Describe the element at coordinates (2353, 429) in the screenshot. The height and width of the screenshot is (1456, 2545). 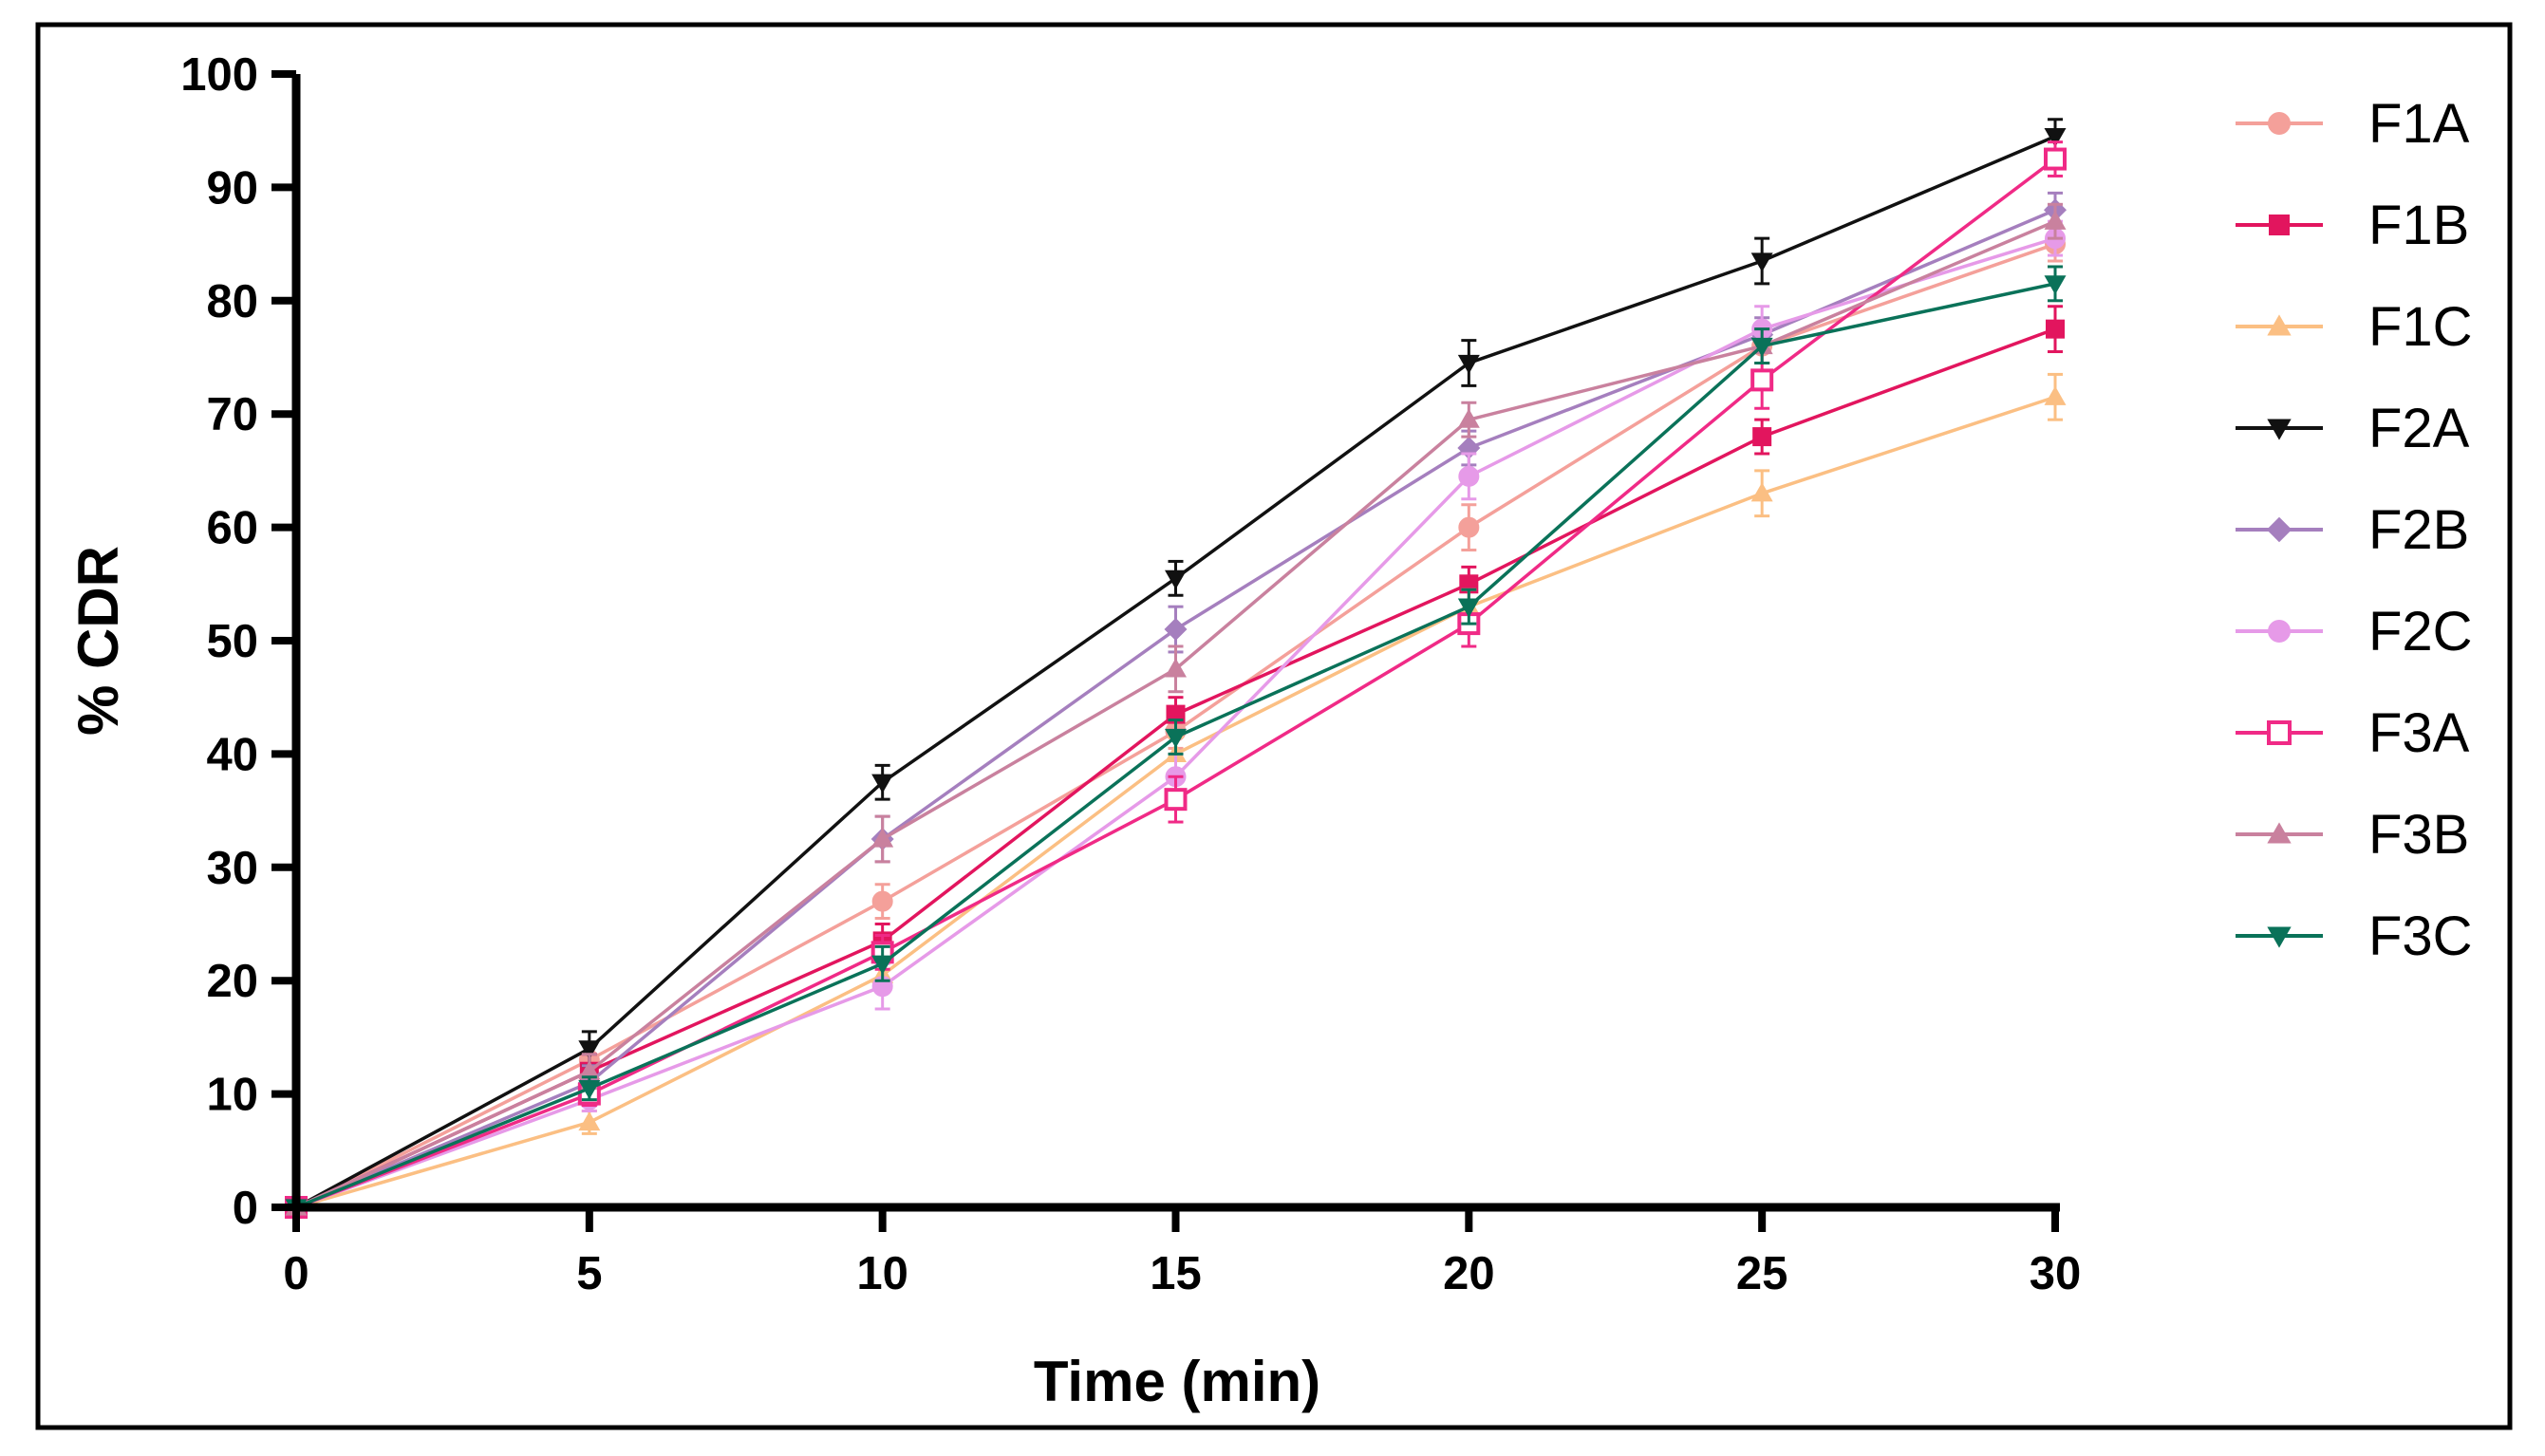
I see `legend-entry-f2a: F2A` at that location.